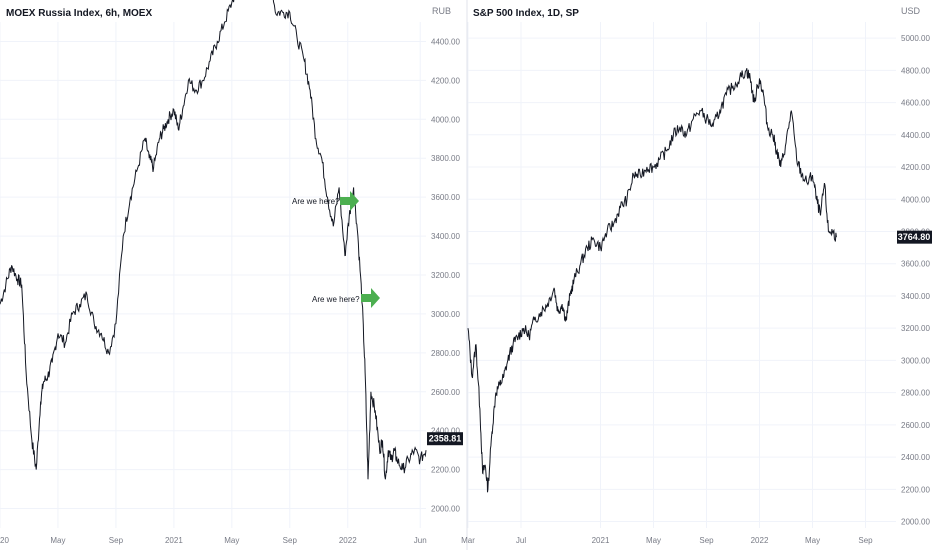  I want to click on x-tick-label: Jun, so click(420, 540).